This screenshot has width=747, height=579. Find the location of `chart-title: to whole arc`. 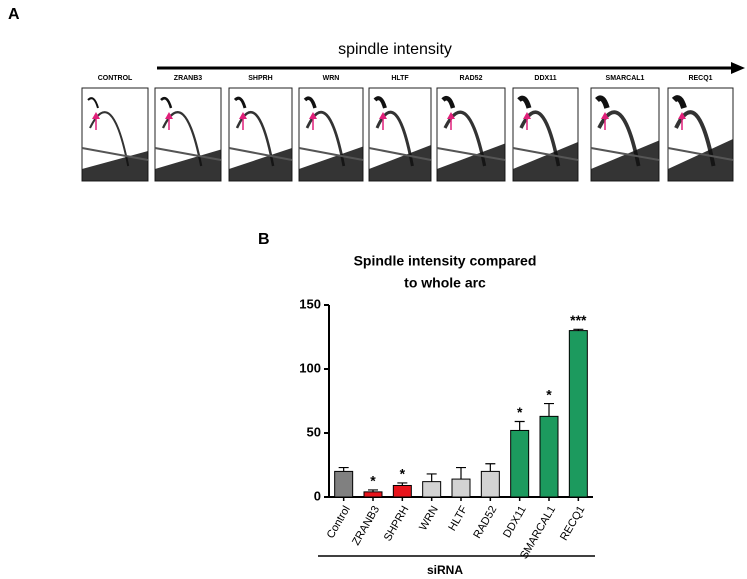

chart-title: to whole arc is located at coordinates (445, 283).